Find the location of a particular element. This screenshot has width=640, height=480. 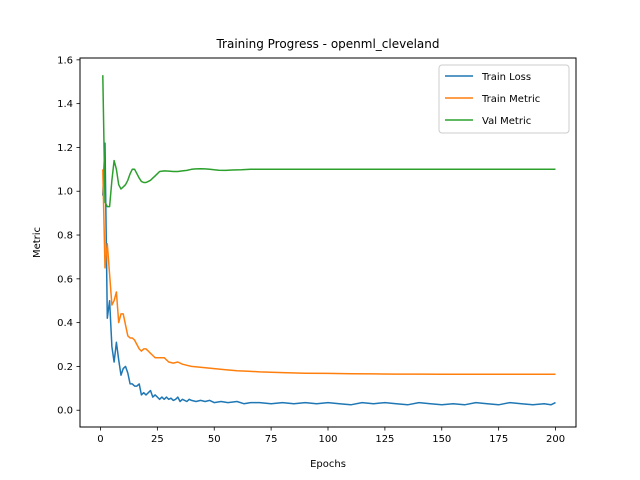

x-tick-label: 50 is located at coordinates (214, 439).